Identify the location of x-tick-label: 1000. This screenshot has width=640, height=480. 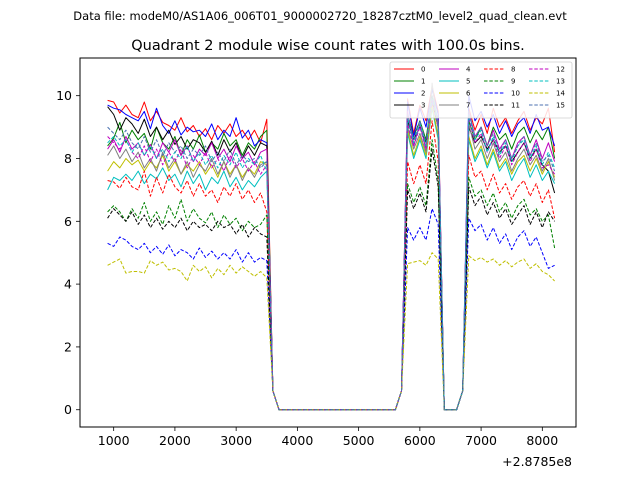
(114, 440).